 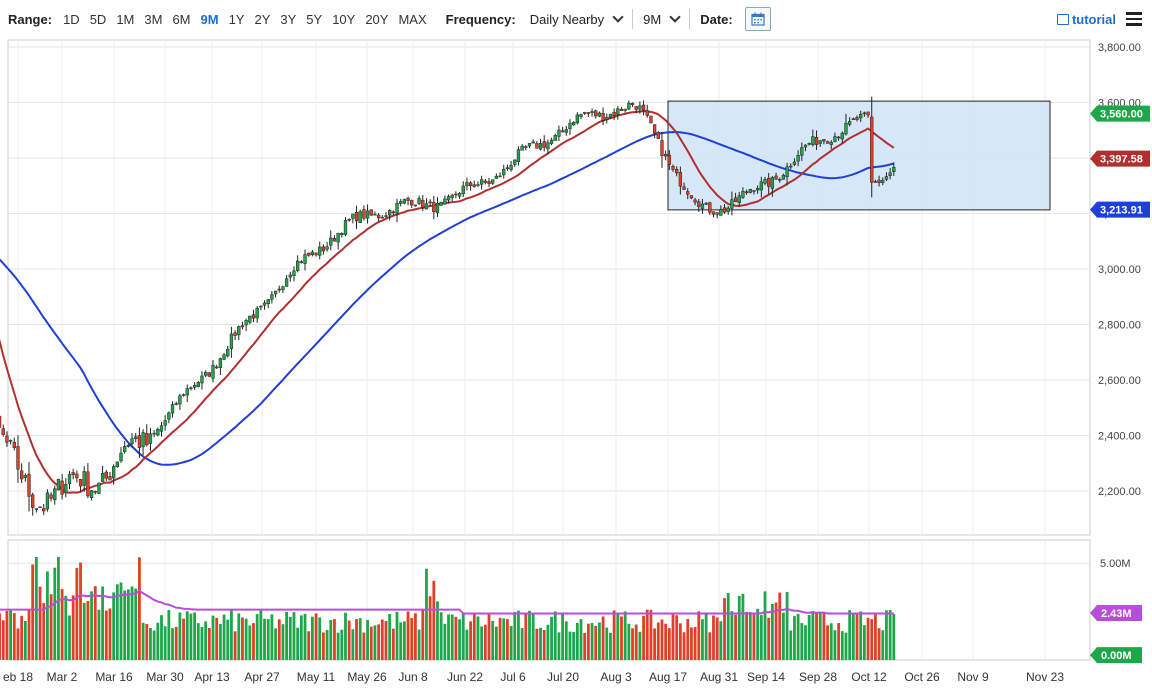 I want to click on range-button-10y: 10Y, so click(x=344, y=19).